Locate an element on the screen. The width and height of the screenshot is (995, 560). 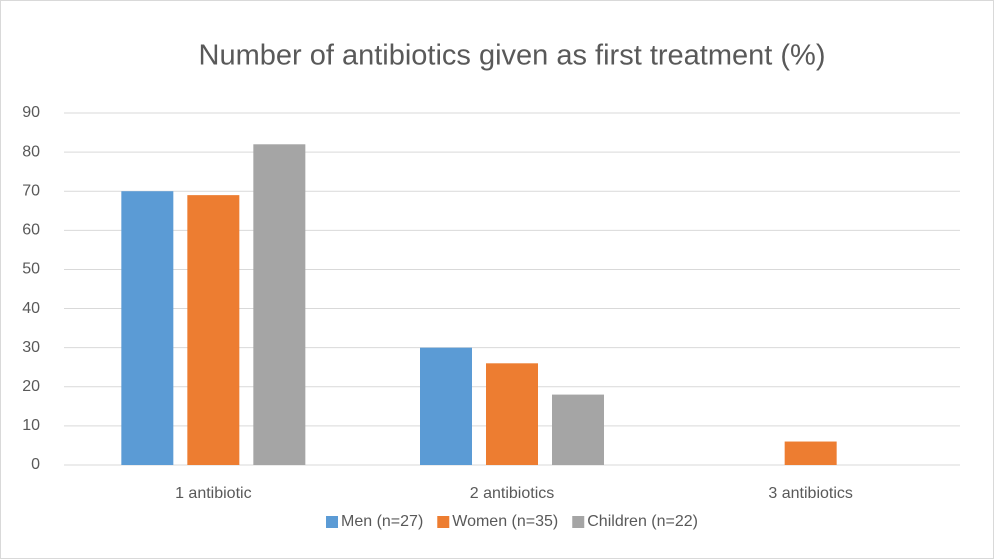
y-tick-label: 50 is located at coordinates (31, 269).